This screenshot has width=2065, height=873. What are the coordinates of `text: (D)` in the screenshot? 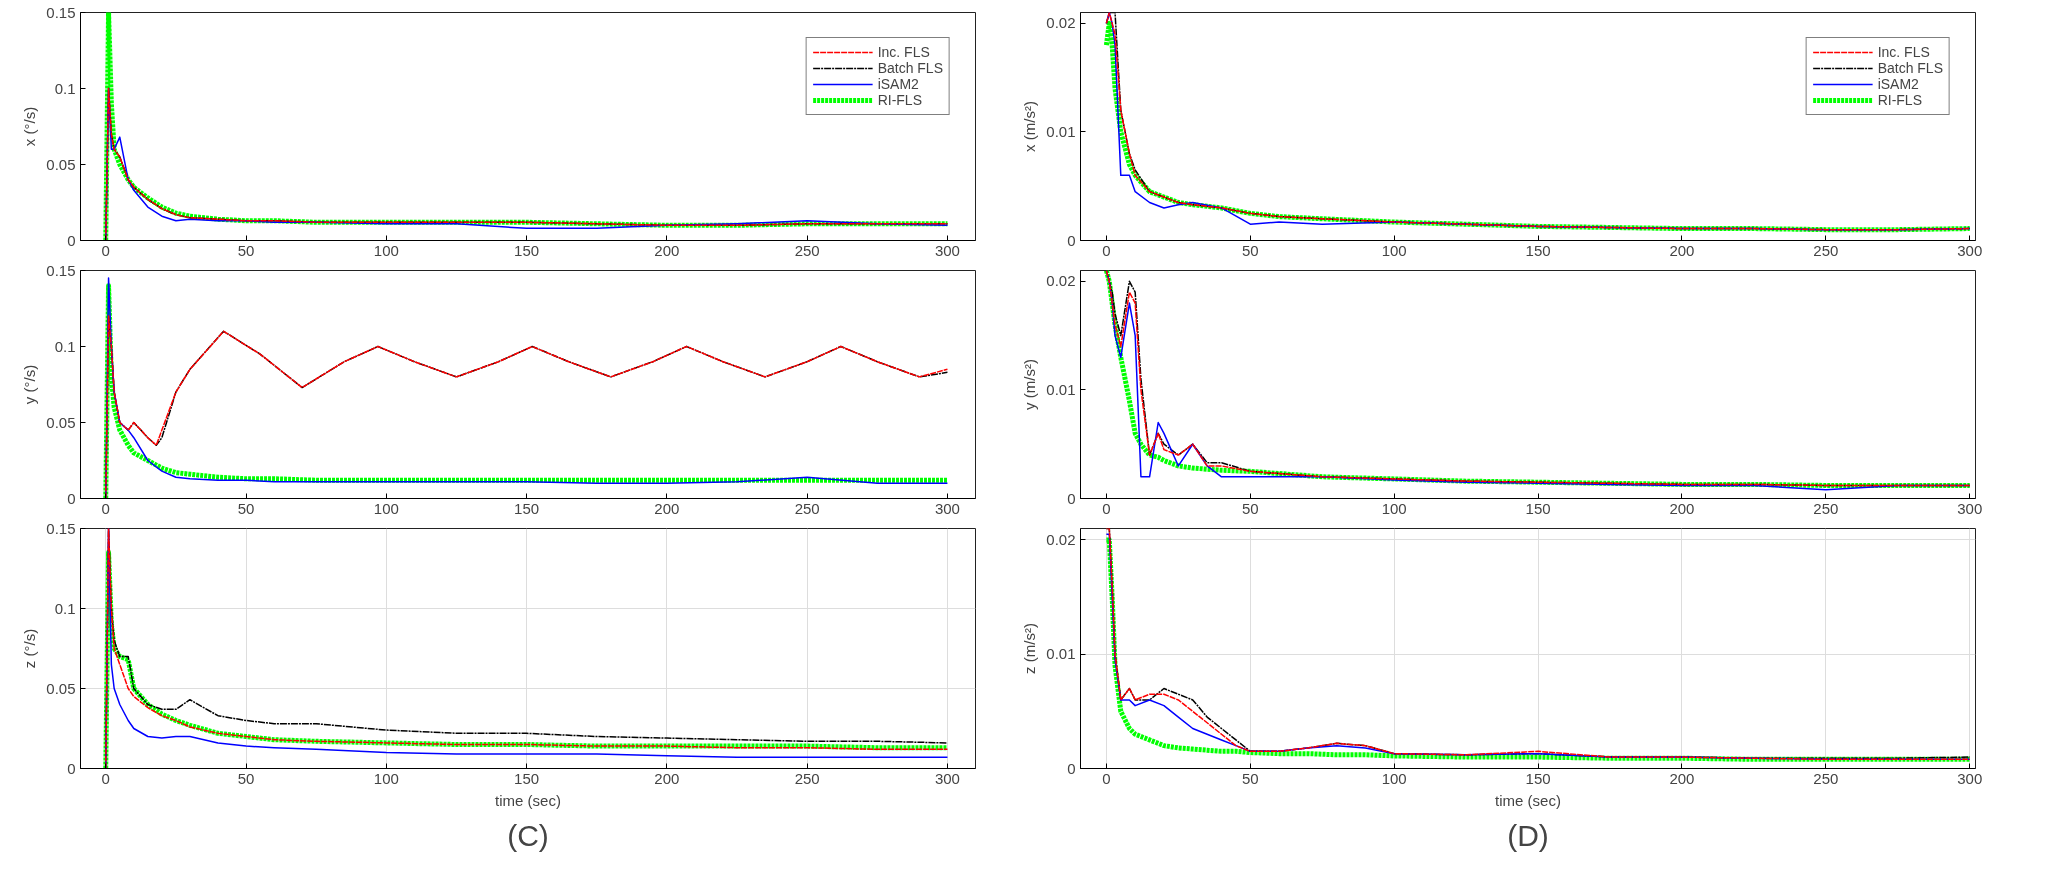 It's located at (1528, 835).